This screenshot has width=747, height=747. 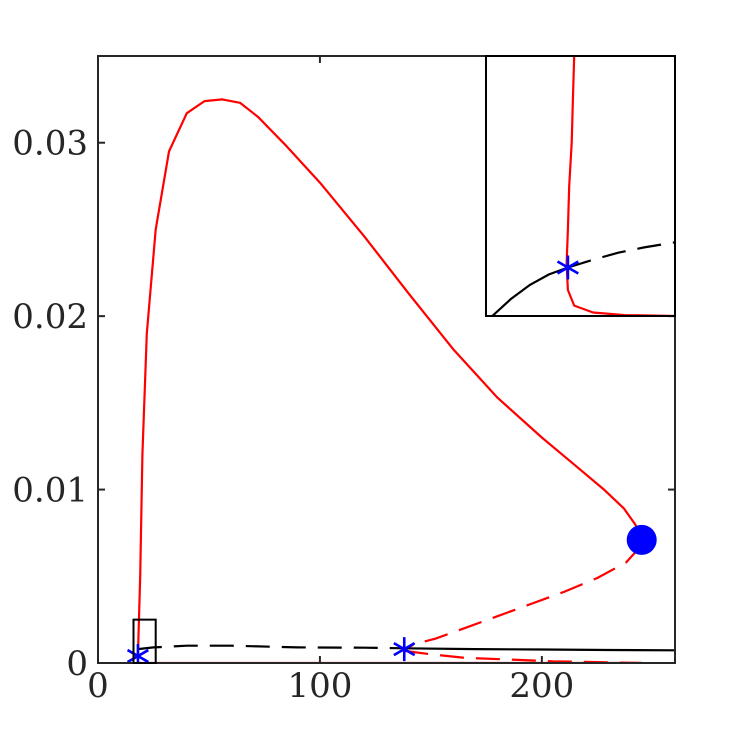 I want to click on y-tick-label: 0.03, so click(x=50, y=144).